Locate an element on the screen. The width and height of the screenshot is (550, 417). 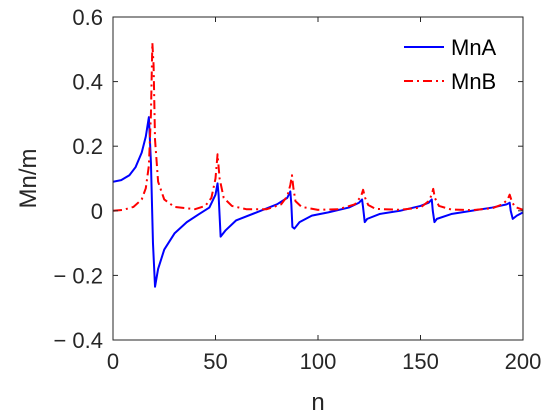
x-tick-label: 200 is located at coordinates (523, 361).